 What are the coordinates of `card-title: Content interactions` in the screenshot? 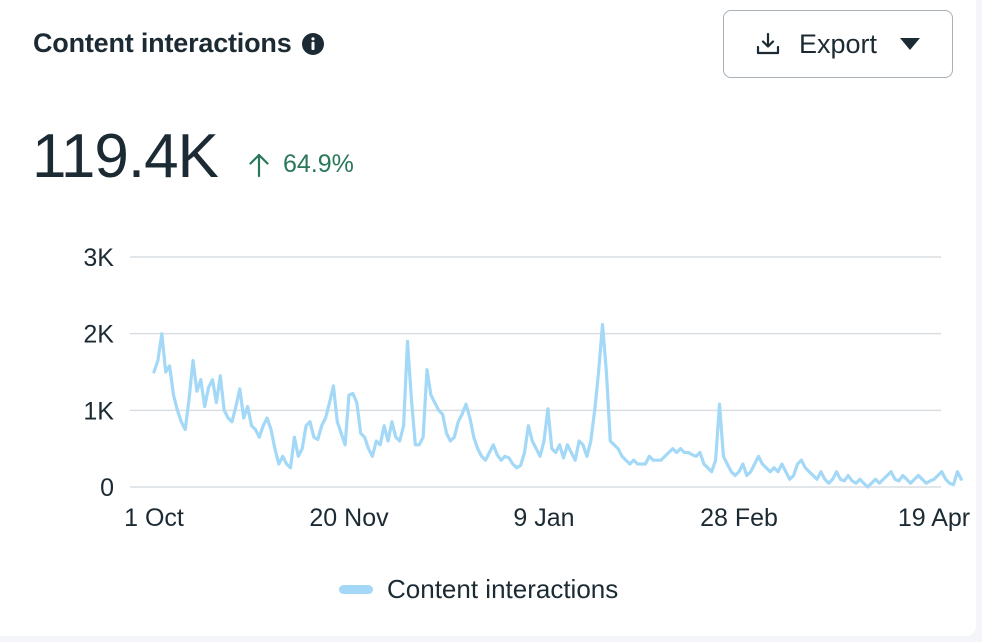 It's located at (179, 43).